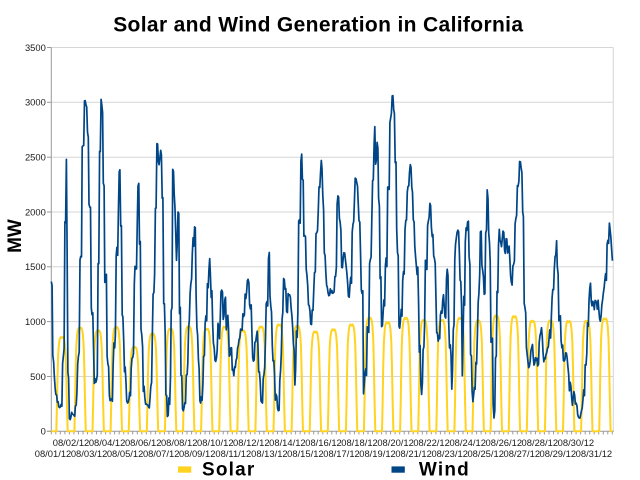 The image size is (640, 480). I want to click on svg-text: 08/10/12, so click(215, 442).